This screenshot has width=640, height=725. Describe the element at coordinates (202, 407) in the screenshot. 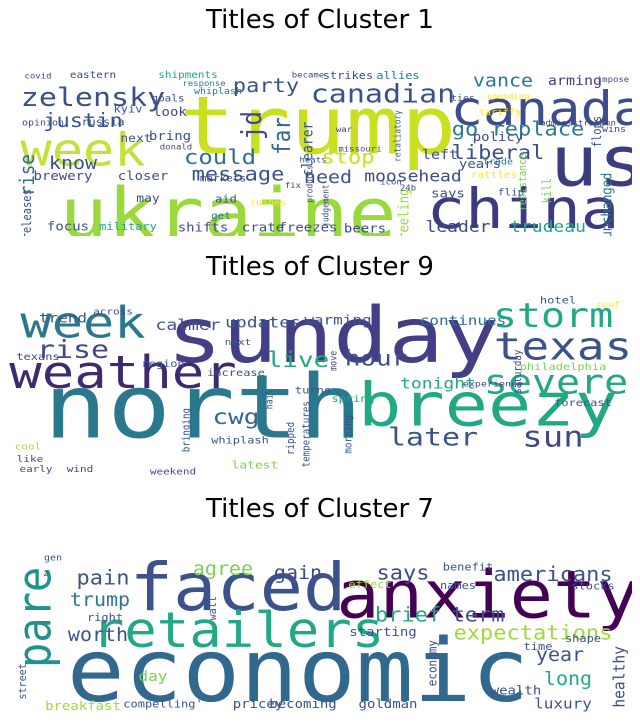

I see `word-north: north` at that location.